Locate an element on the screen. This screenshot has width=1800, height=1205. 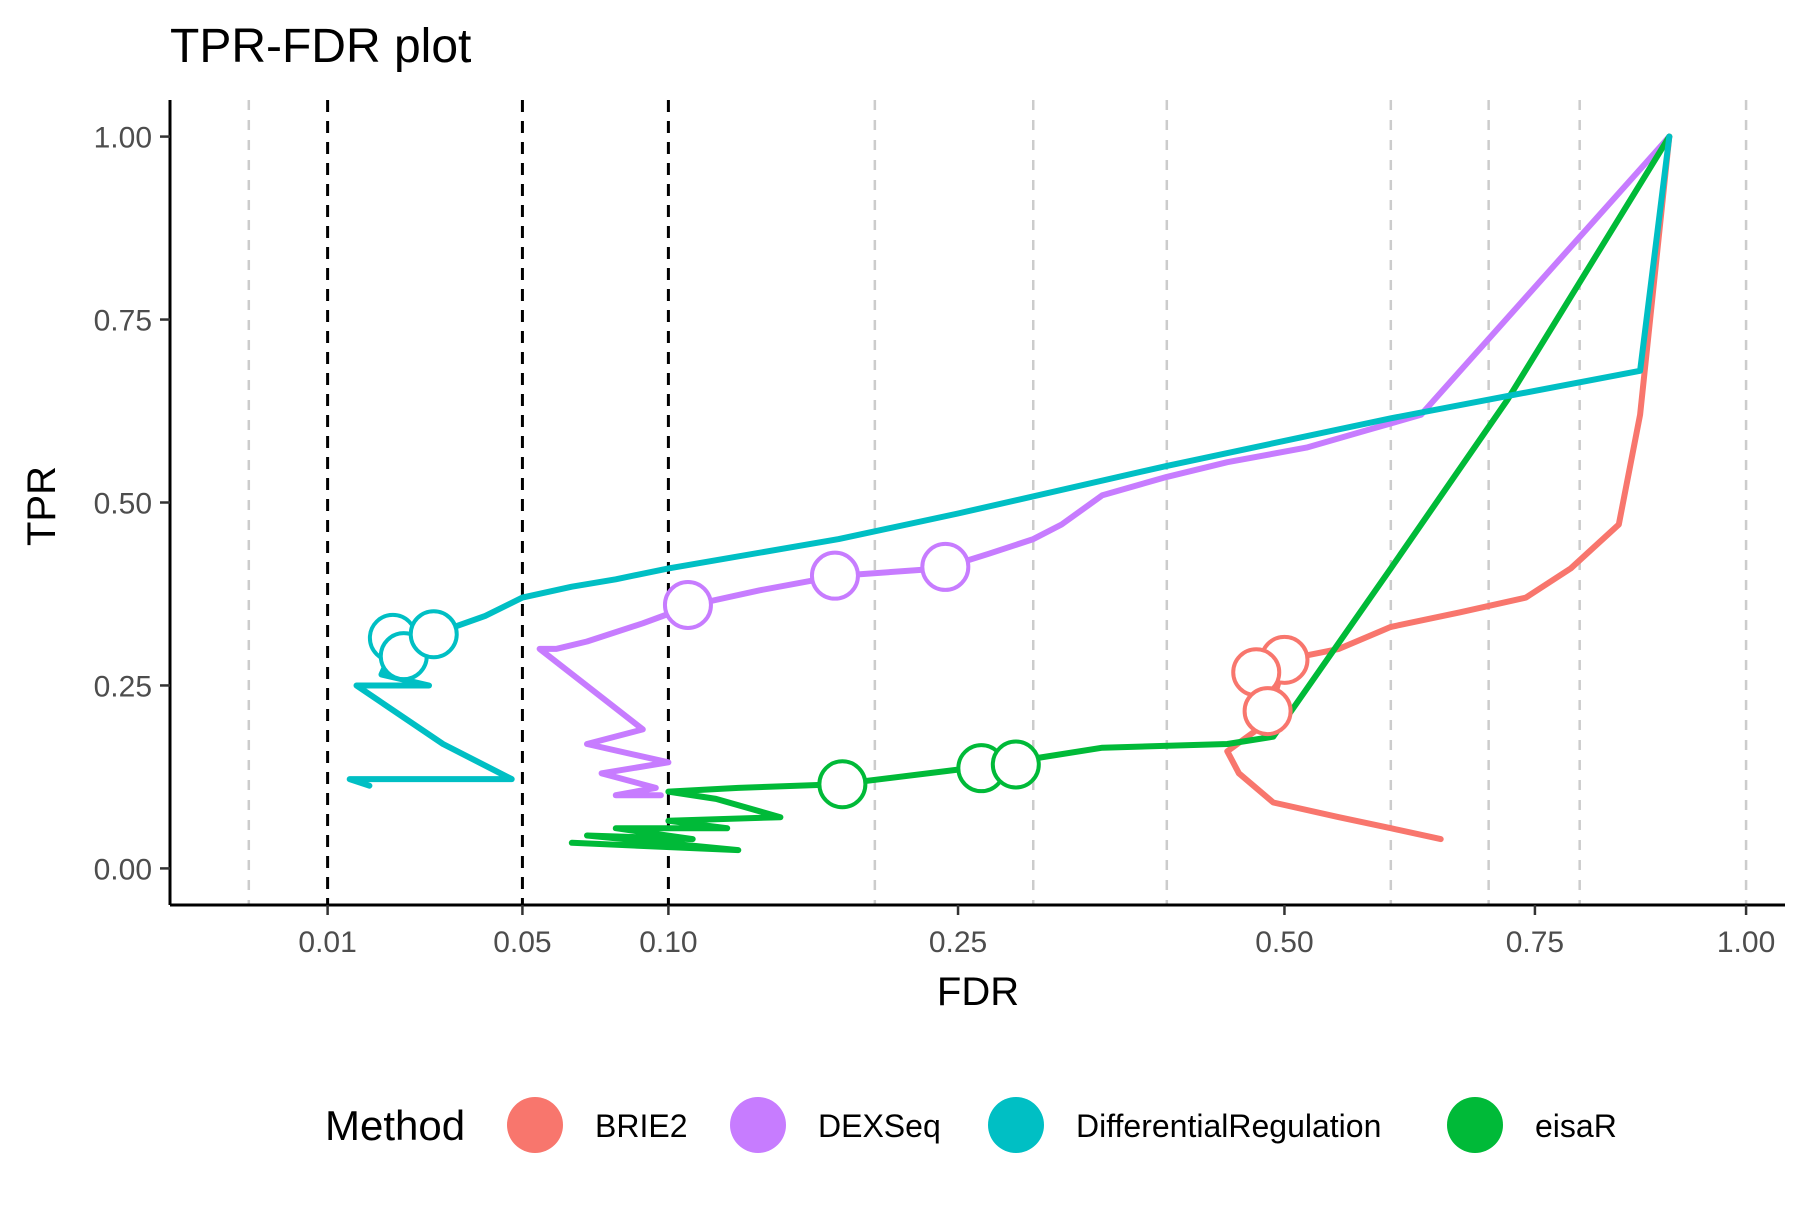
legend-key-eisar is located at coordinates (1475, 1125).